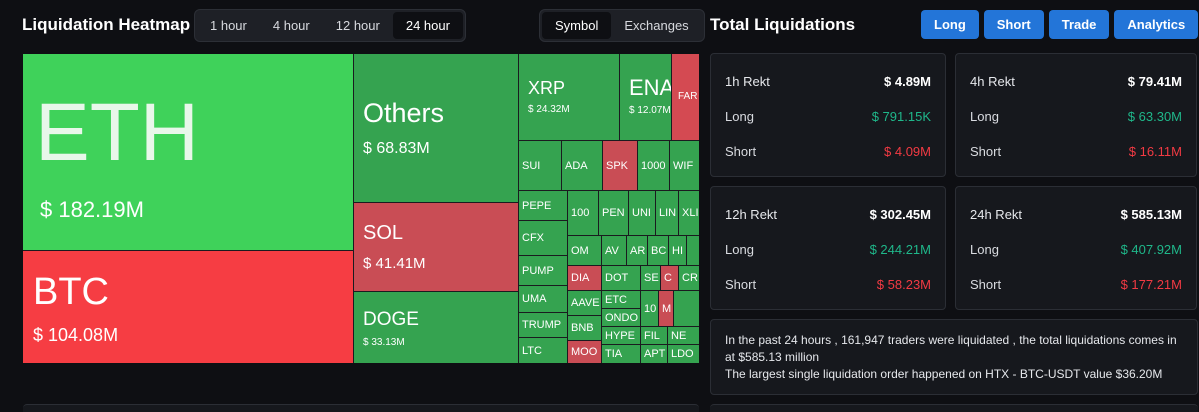 This screenshot has height=412, width=1199. I want to click on cell-symbol: ENA, so click(650, 87).